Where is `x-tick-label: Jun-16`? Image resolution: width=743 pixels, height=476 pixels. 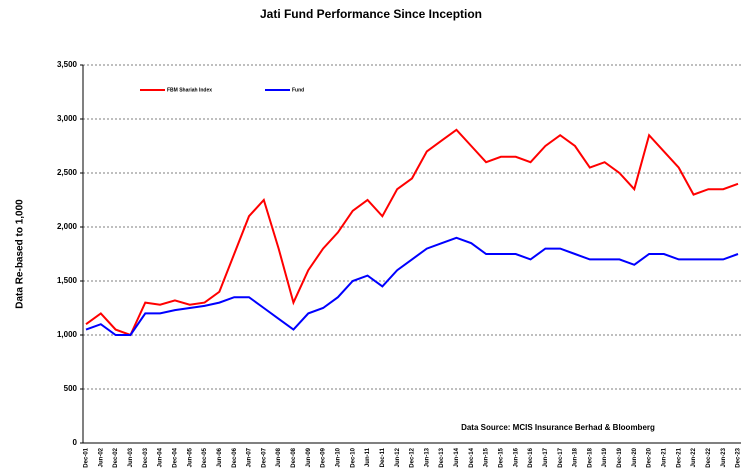
x-tick-label: Jun-16 is located at coordinates (516, 457).